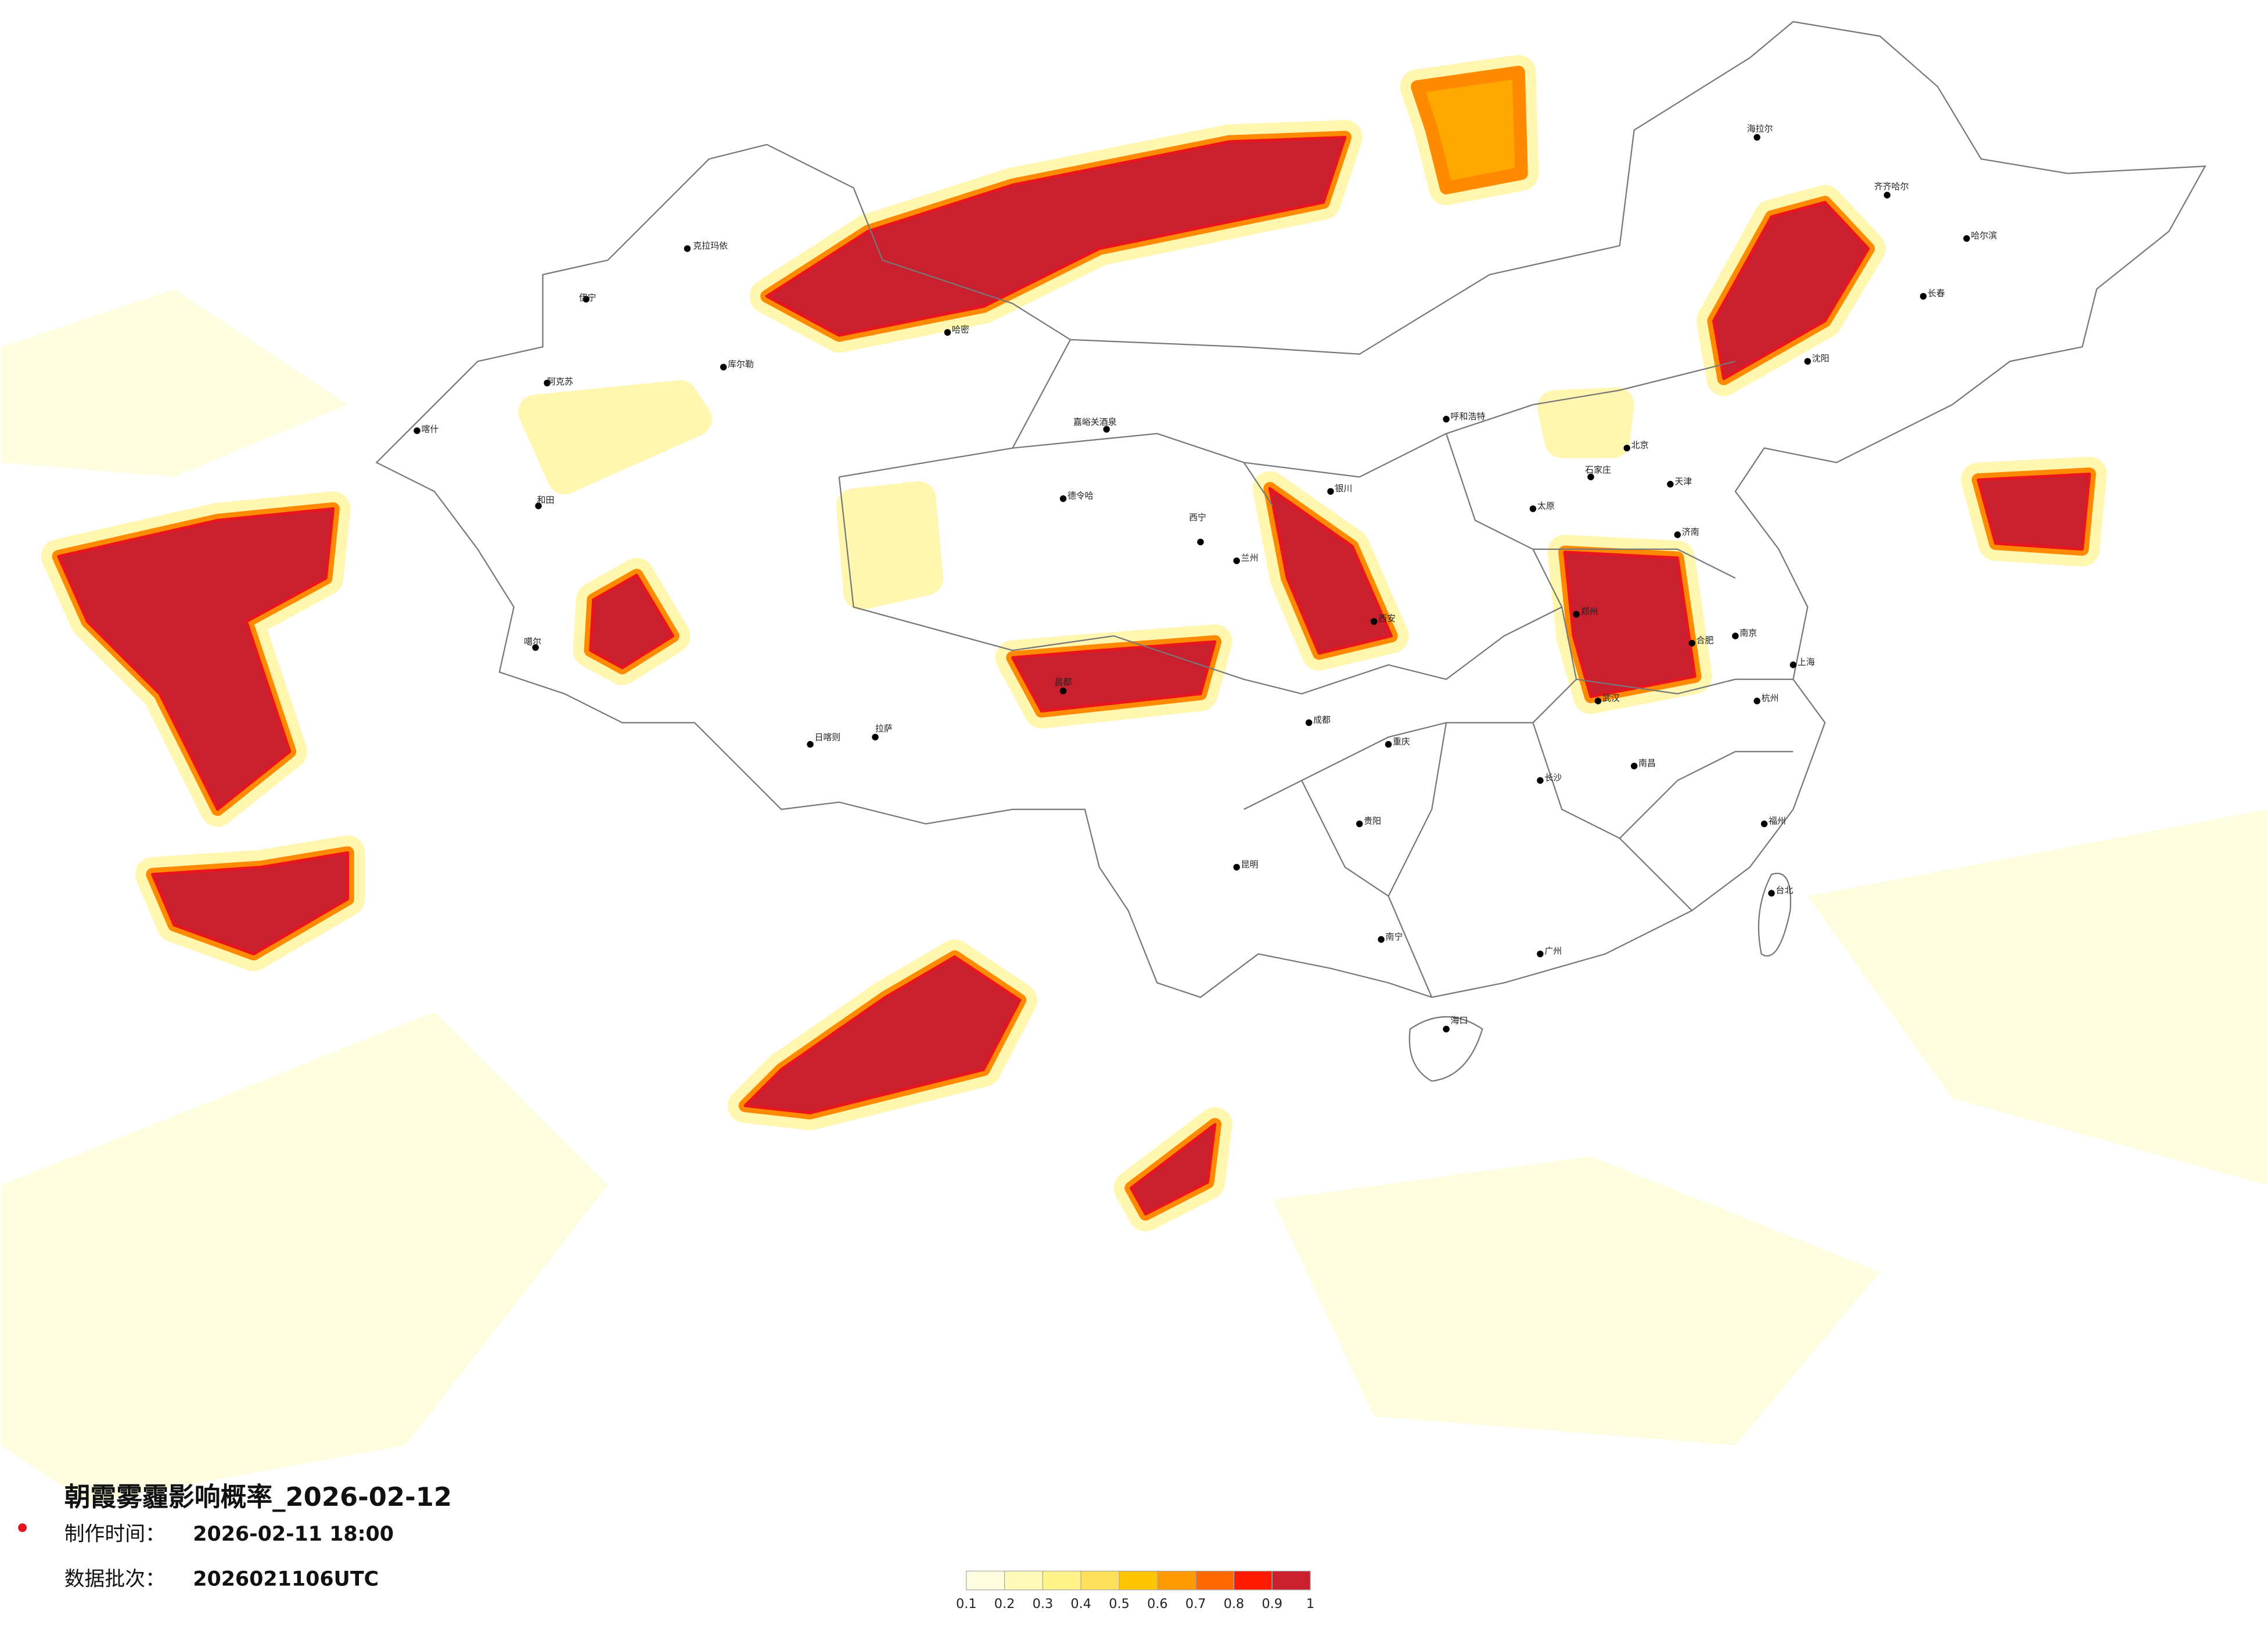  What do you see at coordinates (1119, 1603) in the screenshot?
I see `colorbar-tick-label: 0.5` at bounding box center [1119, 1603].